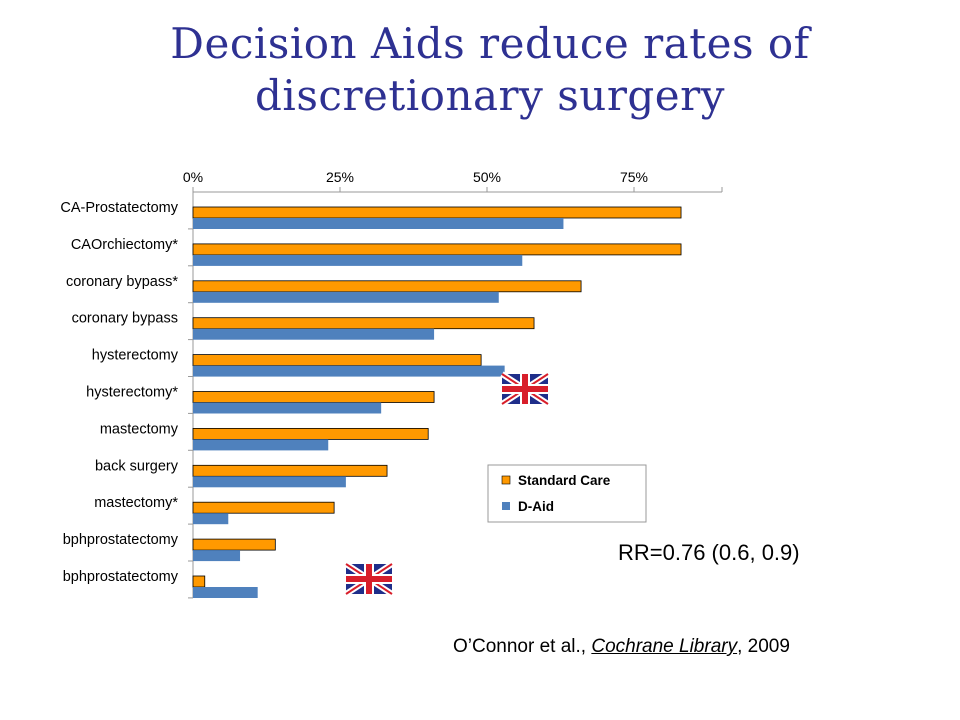 The width and height of the screenshot is (960, 720). What do you see at coordinates (490, 95) in the screenshot?
I see `title-line-2: discretionary surgery` at bounding box center [490, 95].